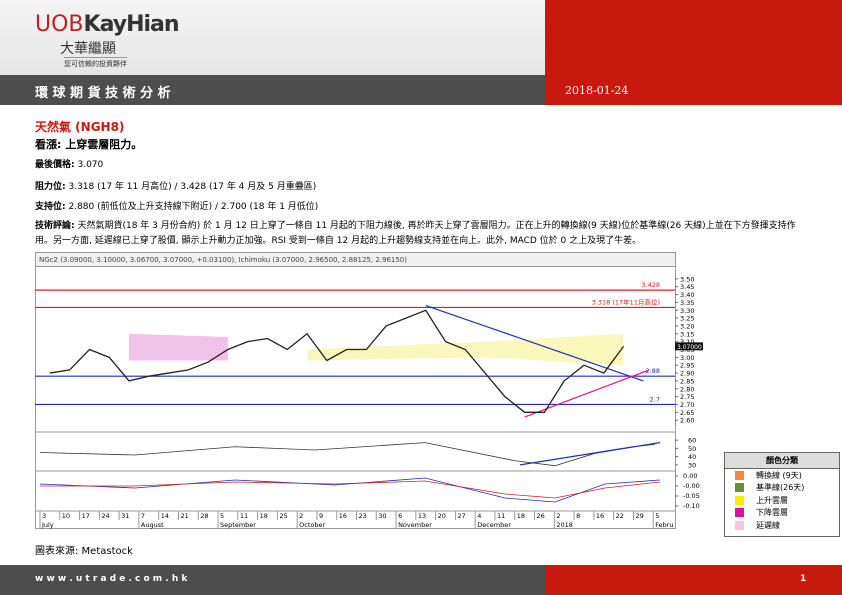 The width and height of the screenshot is (842, 595). I want to click on x-tick-label: 20, so click(442, 516).